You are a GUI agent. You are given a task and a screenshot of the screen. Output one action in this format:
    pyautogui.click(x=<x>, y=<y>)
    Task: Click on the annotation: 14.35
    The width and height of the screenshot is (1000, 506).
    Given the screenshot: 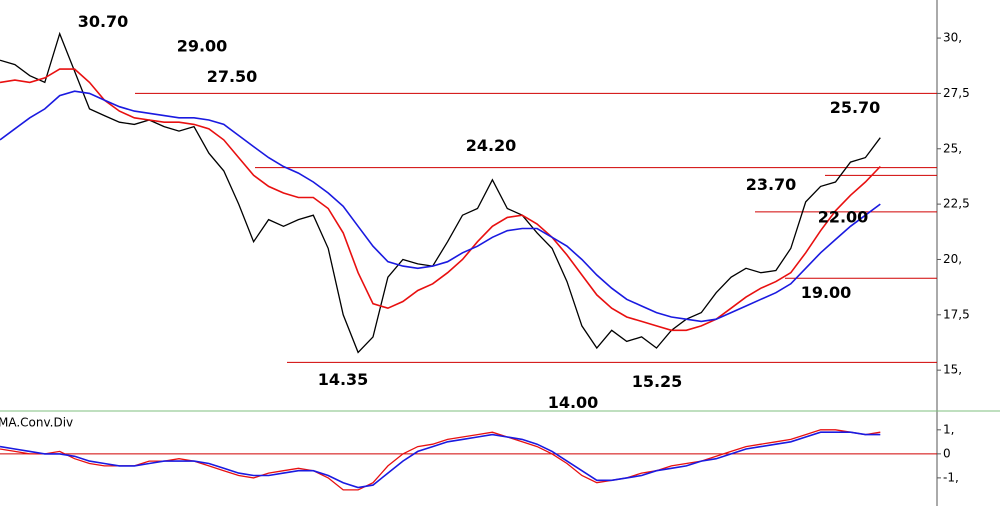 What is the action you would take?
    pyautogui.click(x=343, y=379)
    